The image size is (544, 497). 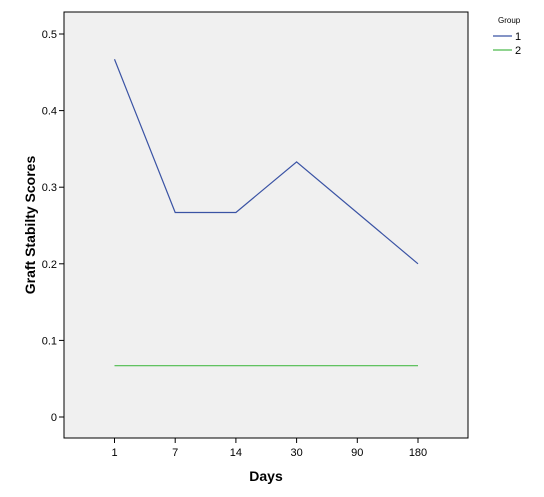 What do you see at coordinates (49, 341) in the screenshot?
I see `y-tick-label: 0.1` at bounding box center [49, 341].